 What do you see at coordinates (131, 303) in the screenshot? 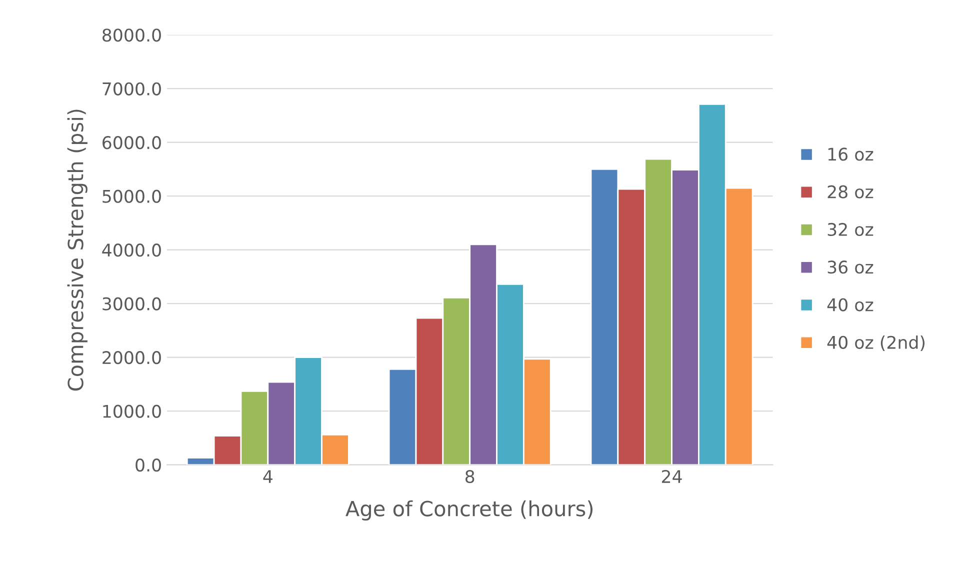
I see `y-tick-label: 3000.0` at bounding box center [131, 303].